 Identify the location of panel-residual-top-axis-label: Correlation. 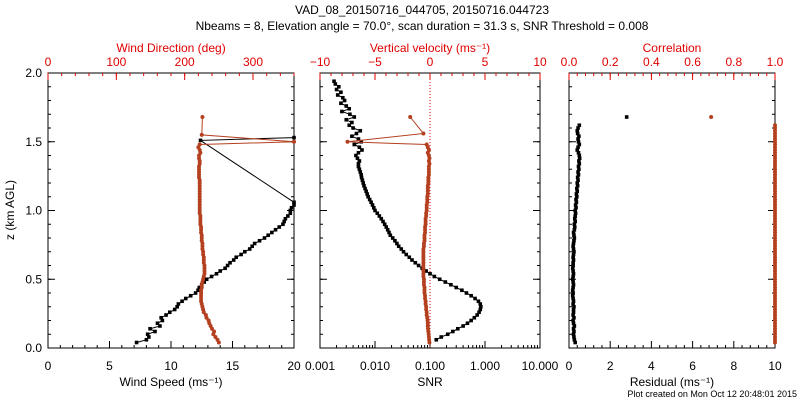
(672, 48).